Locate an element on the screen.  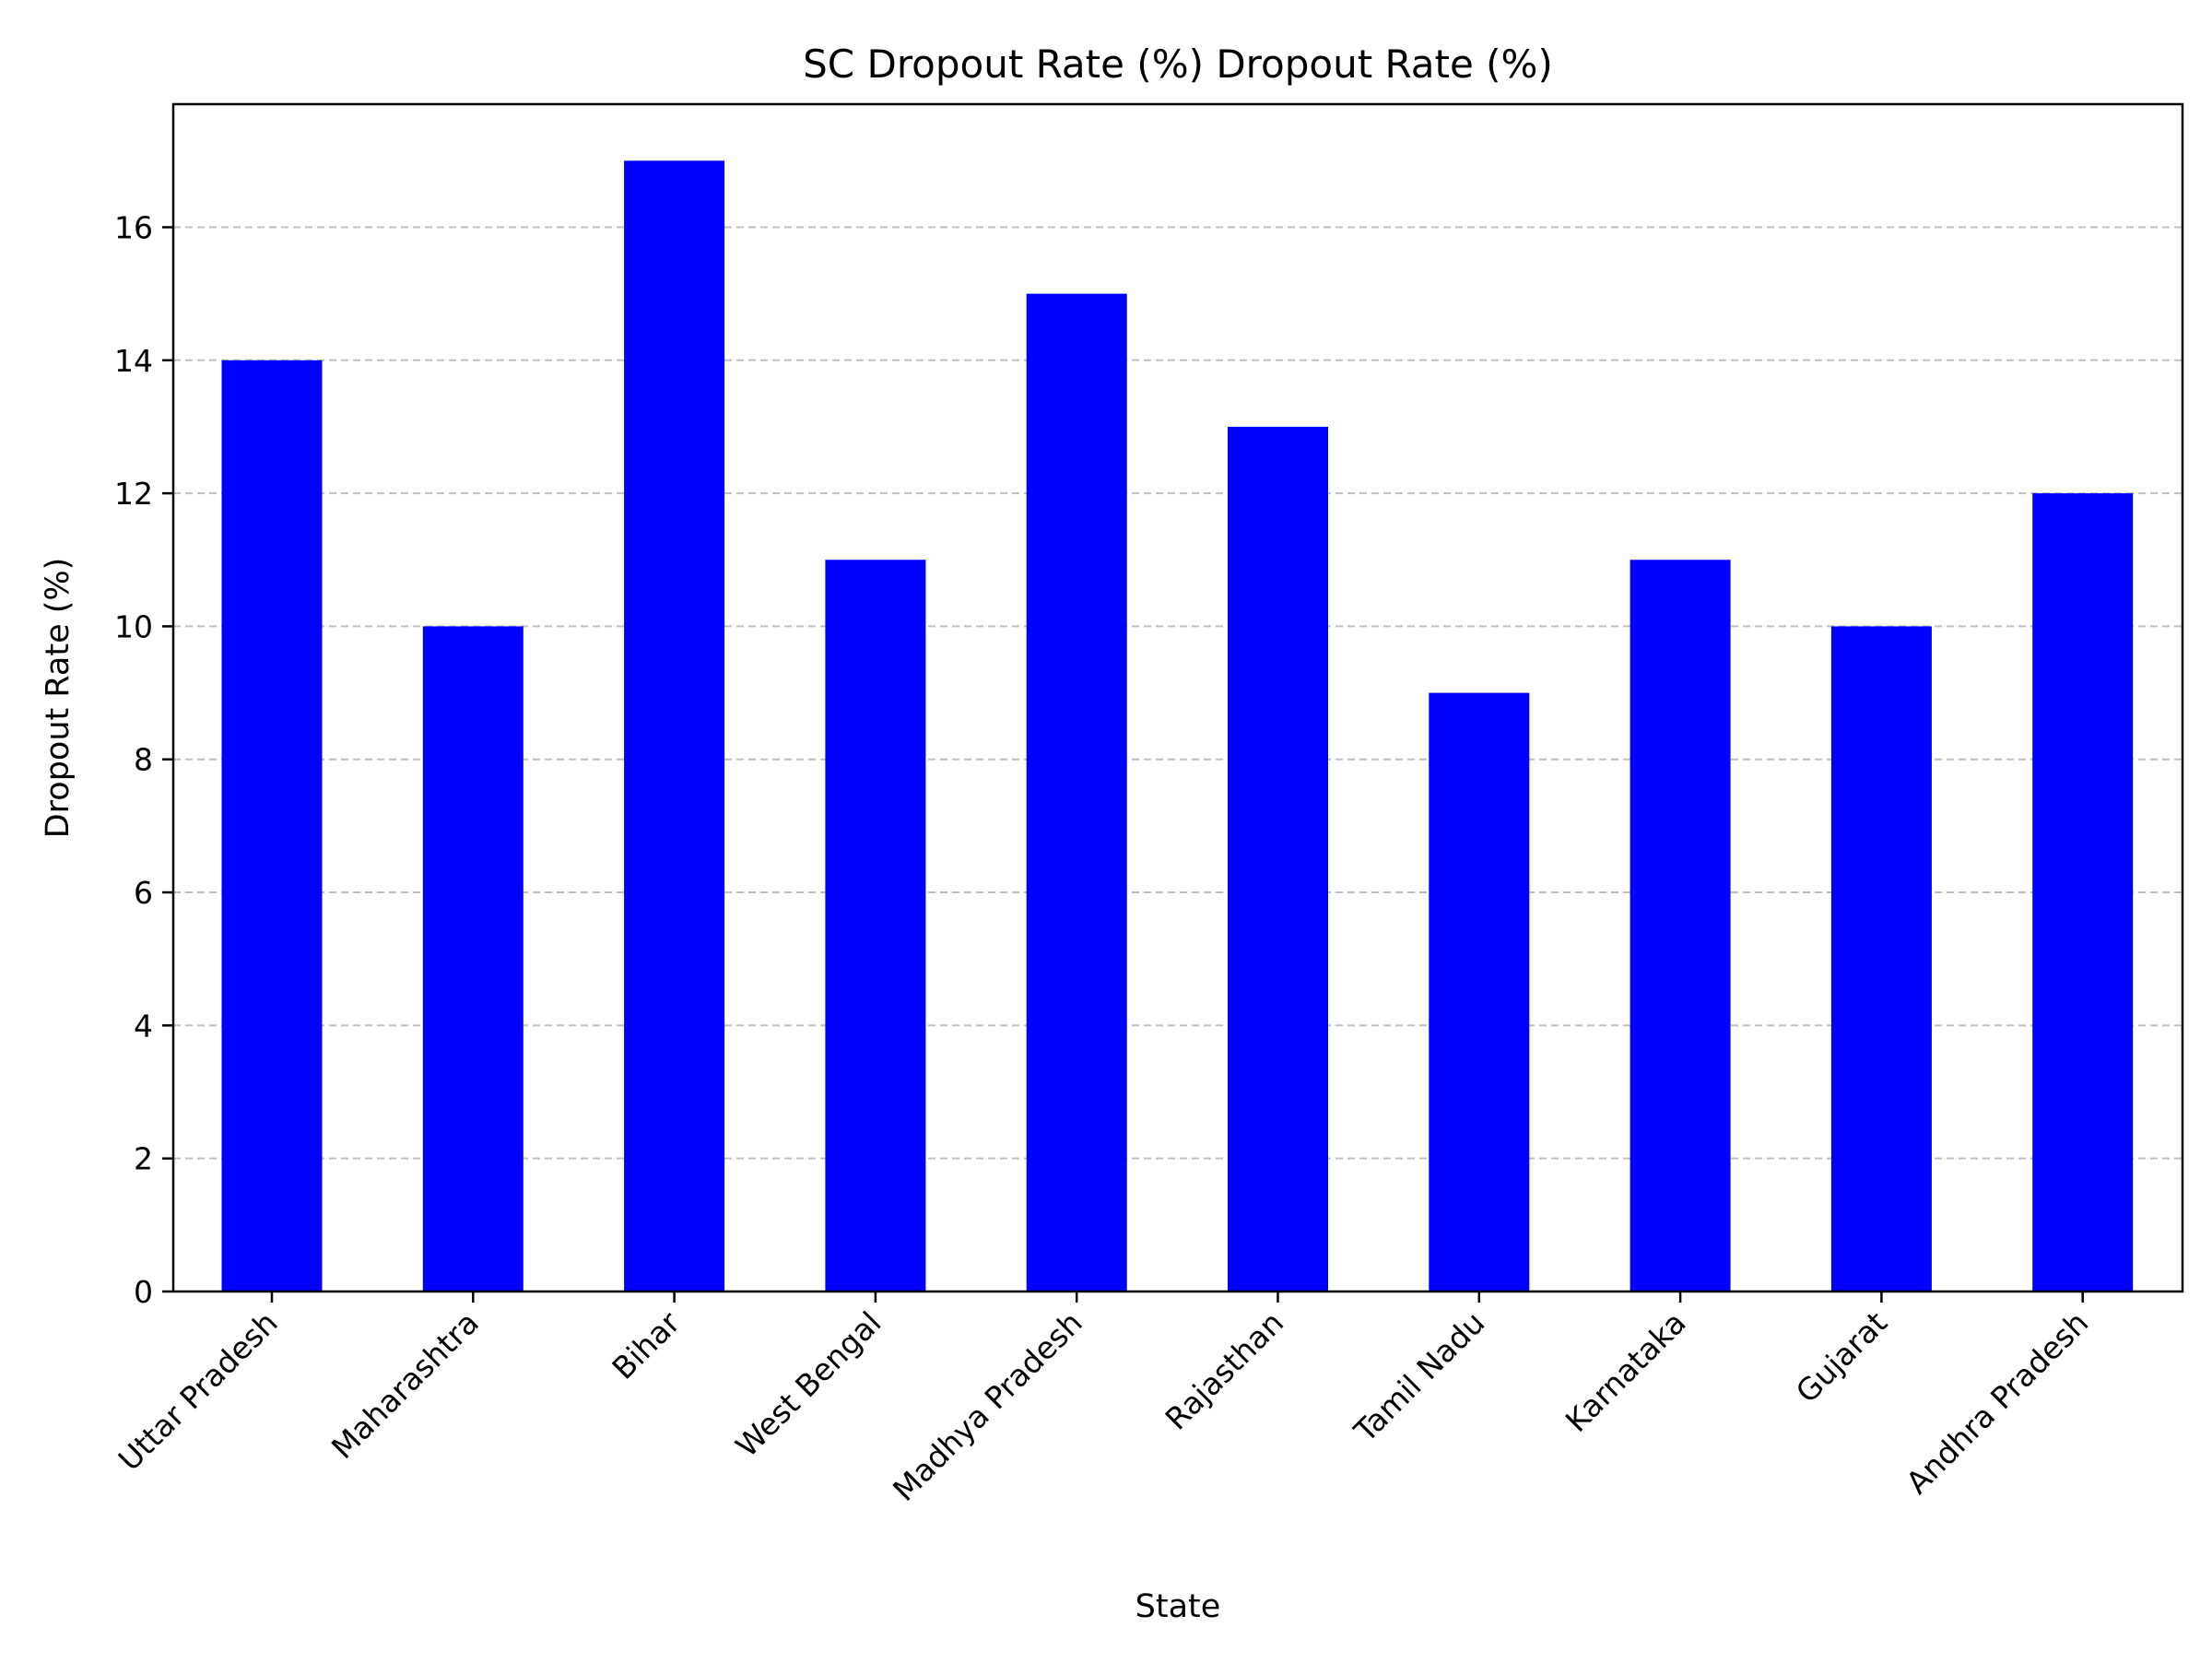
x-tick-label: Rajasthan is located at coordinates (1225, 1370).